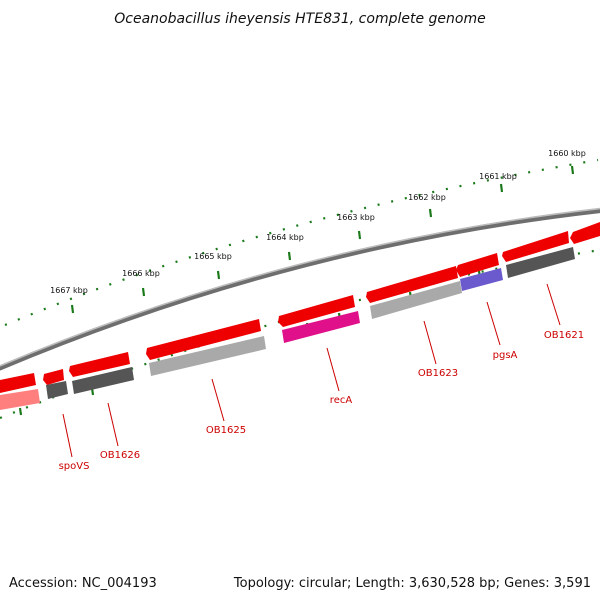 Image resolution: width=600 pixels, height=600 pixels. I want to click on kbp-label-1663: 1663 kbp, so click(356, 217).